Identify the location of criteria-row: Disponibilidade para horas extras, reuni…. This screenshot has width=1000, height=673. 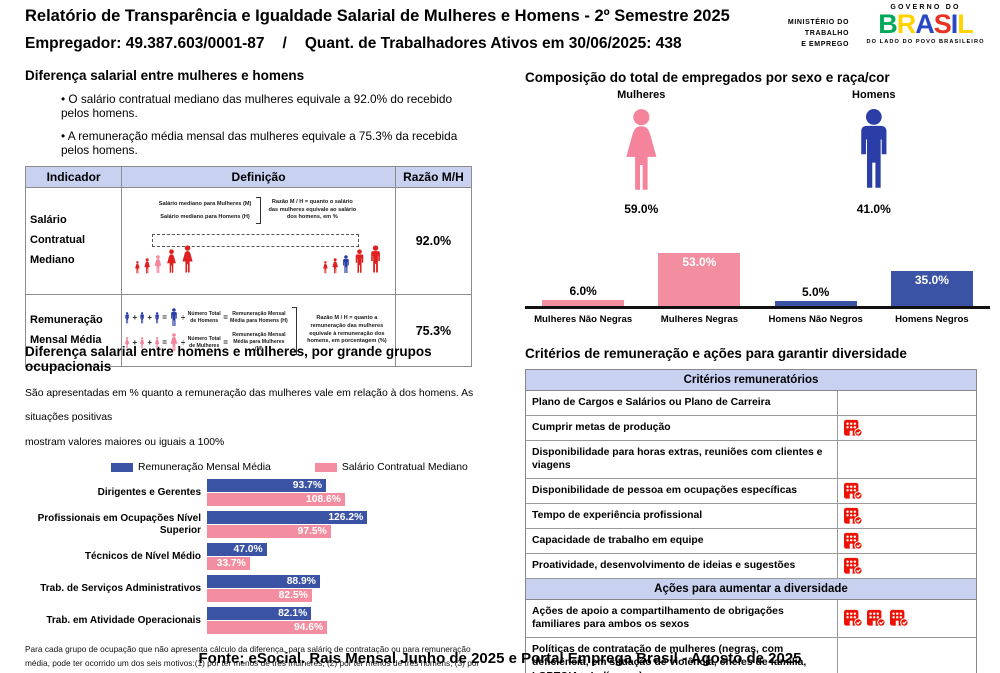
(751, 459).